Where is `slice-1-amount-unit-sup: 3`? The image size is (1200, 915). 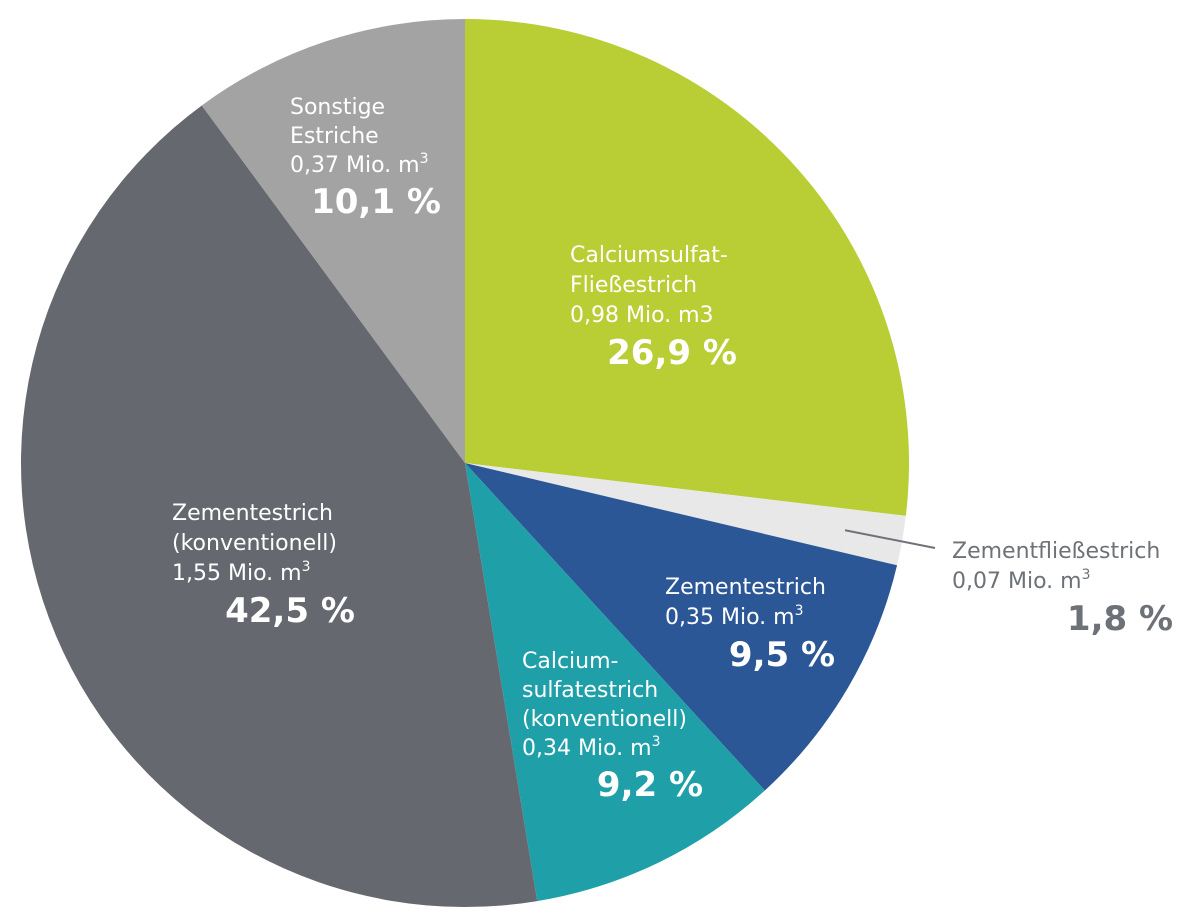 slice-1-amount-unit-sup: 3 is located at coordinates (1086, 575).